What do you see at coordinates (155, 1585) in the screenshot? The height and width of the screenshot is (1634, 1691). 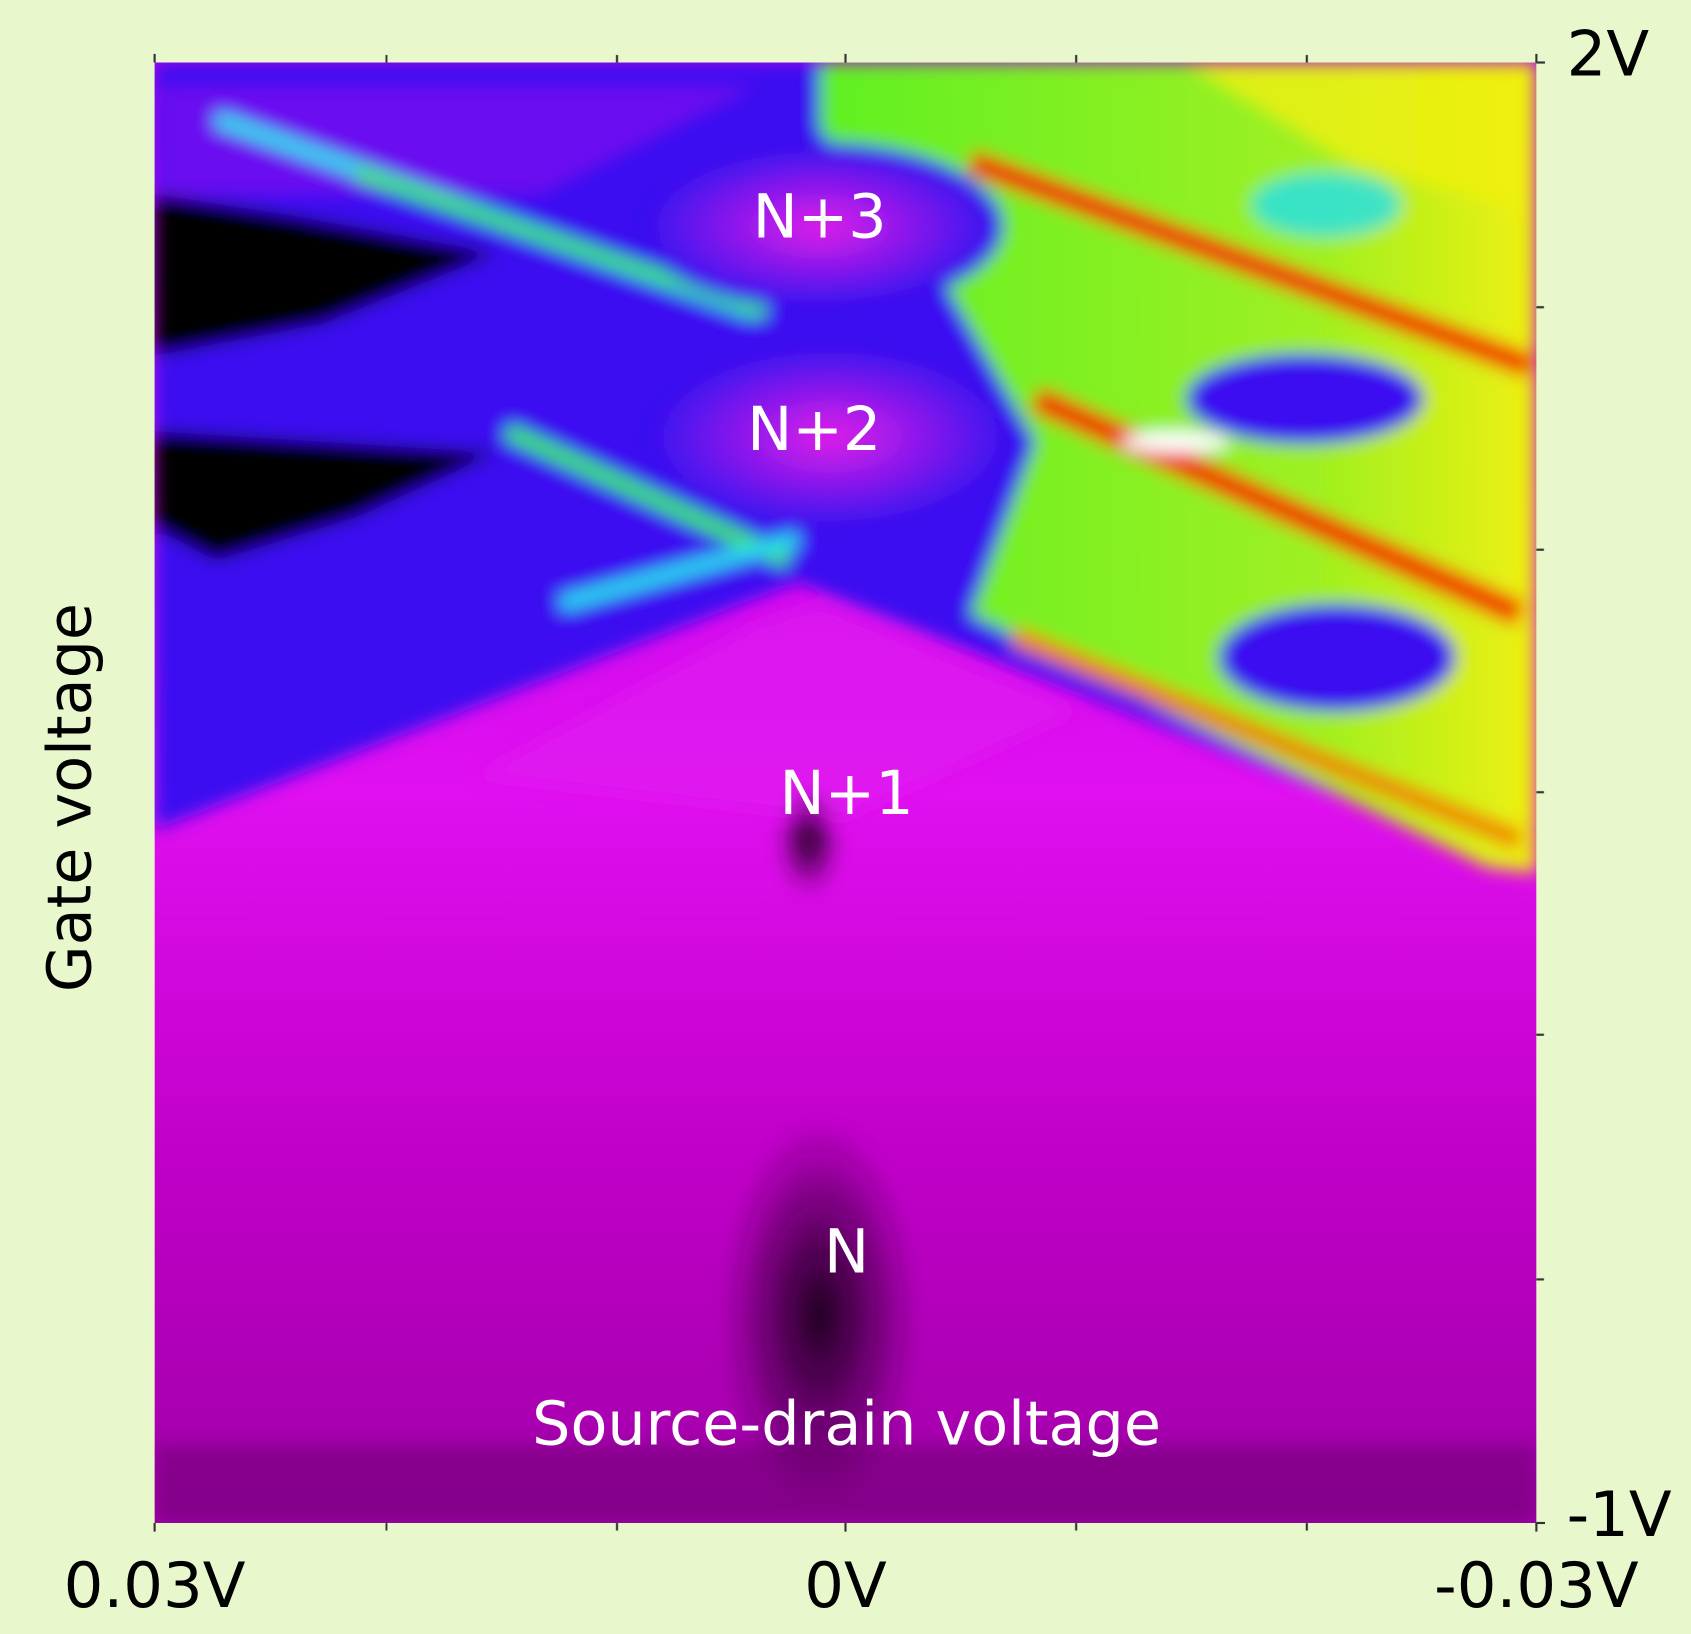 I see `x-tick-label: 0.03V` at bounding box center [155, 1585].